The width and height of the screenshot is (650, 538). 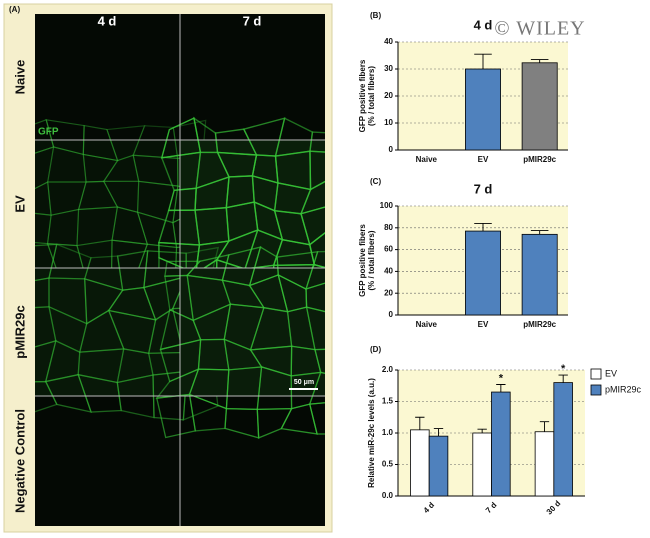 I want to click on y-tick-label: 40, so click(x=388, y=271).